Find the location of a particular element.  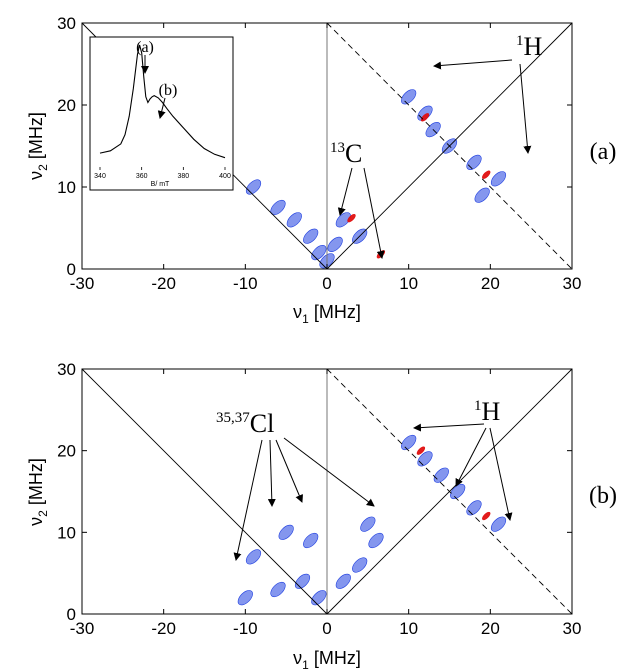

annotation-1H-a: 1H is located at coordinates (529, 46).